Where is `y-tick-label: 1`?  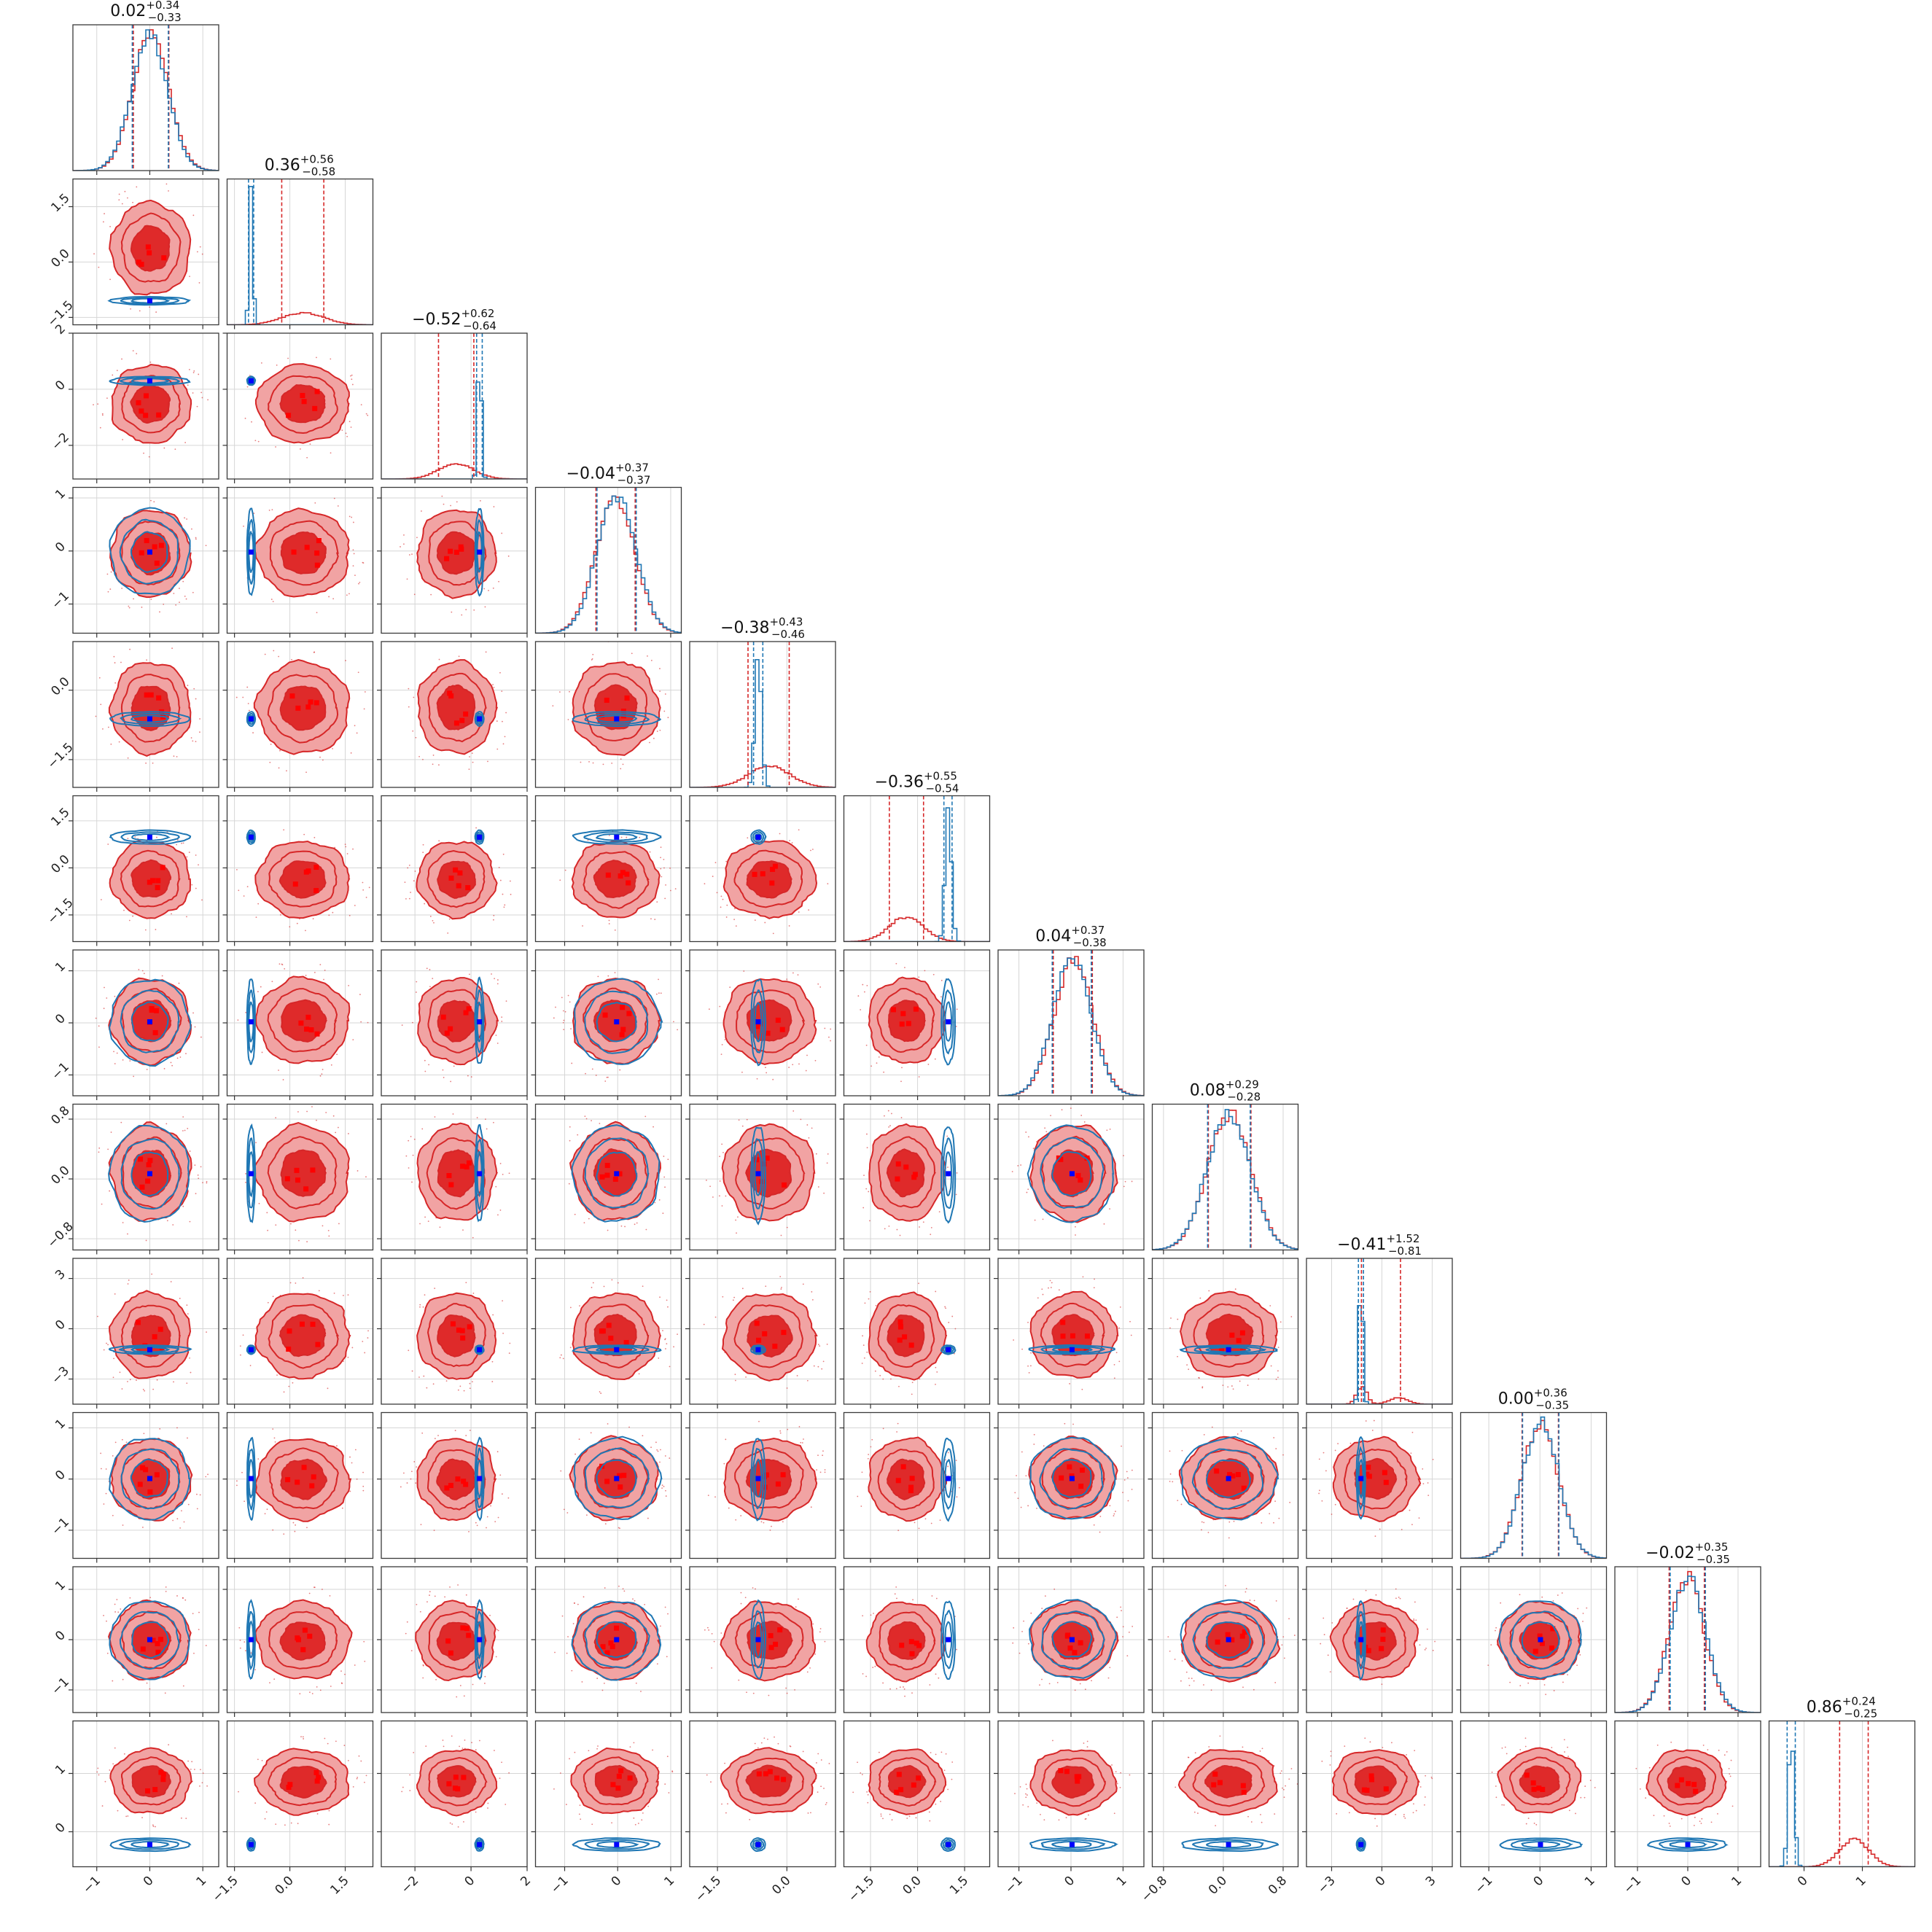 y-tick-label: 1 is located at coordinates (60, 967).